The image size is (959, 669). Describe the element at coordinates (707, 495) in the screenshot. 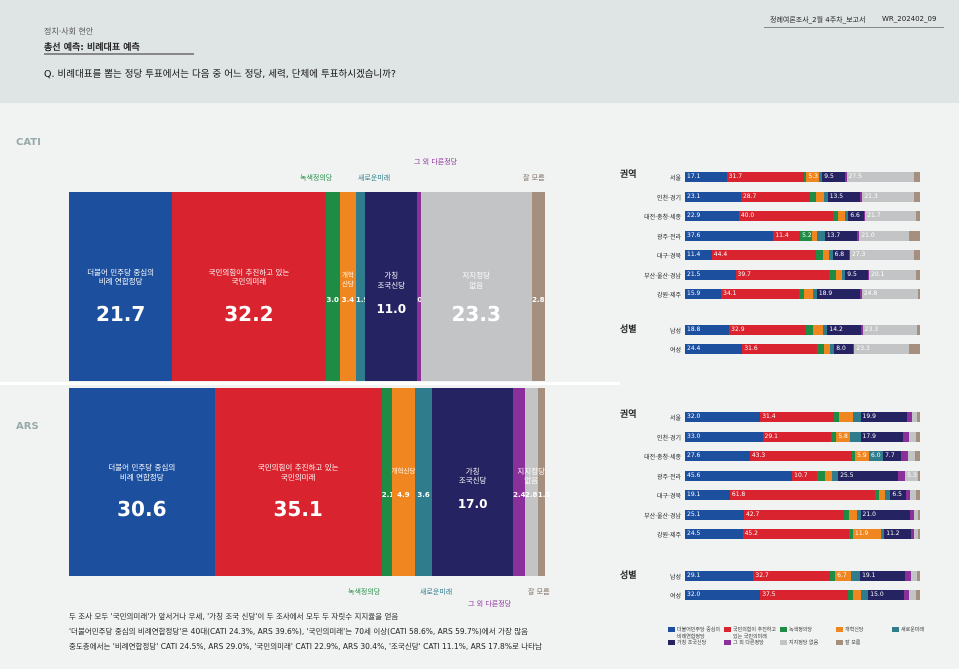

I see `ars-row-seg-democratic: 19.1` at that location.